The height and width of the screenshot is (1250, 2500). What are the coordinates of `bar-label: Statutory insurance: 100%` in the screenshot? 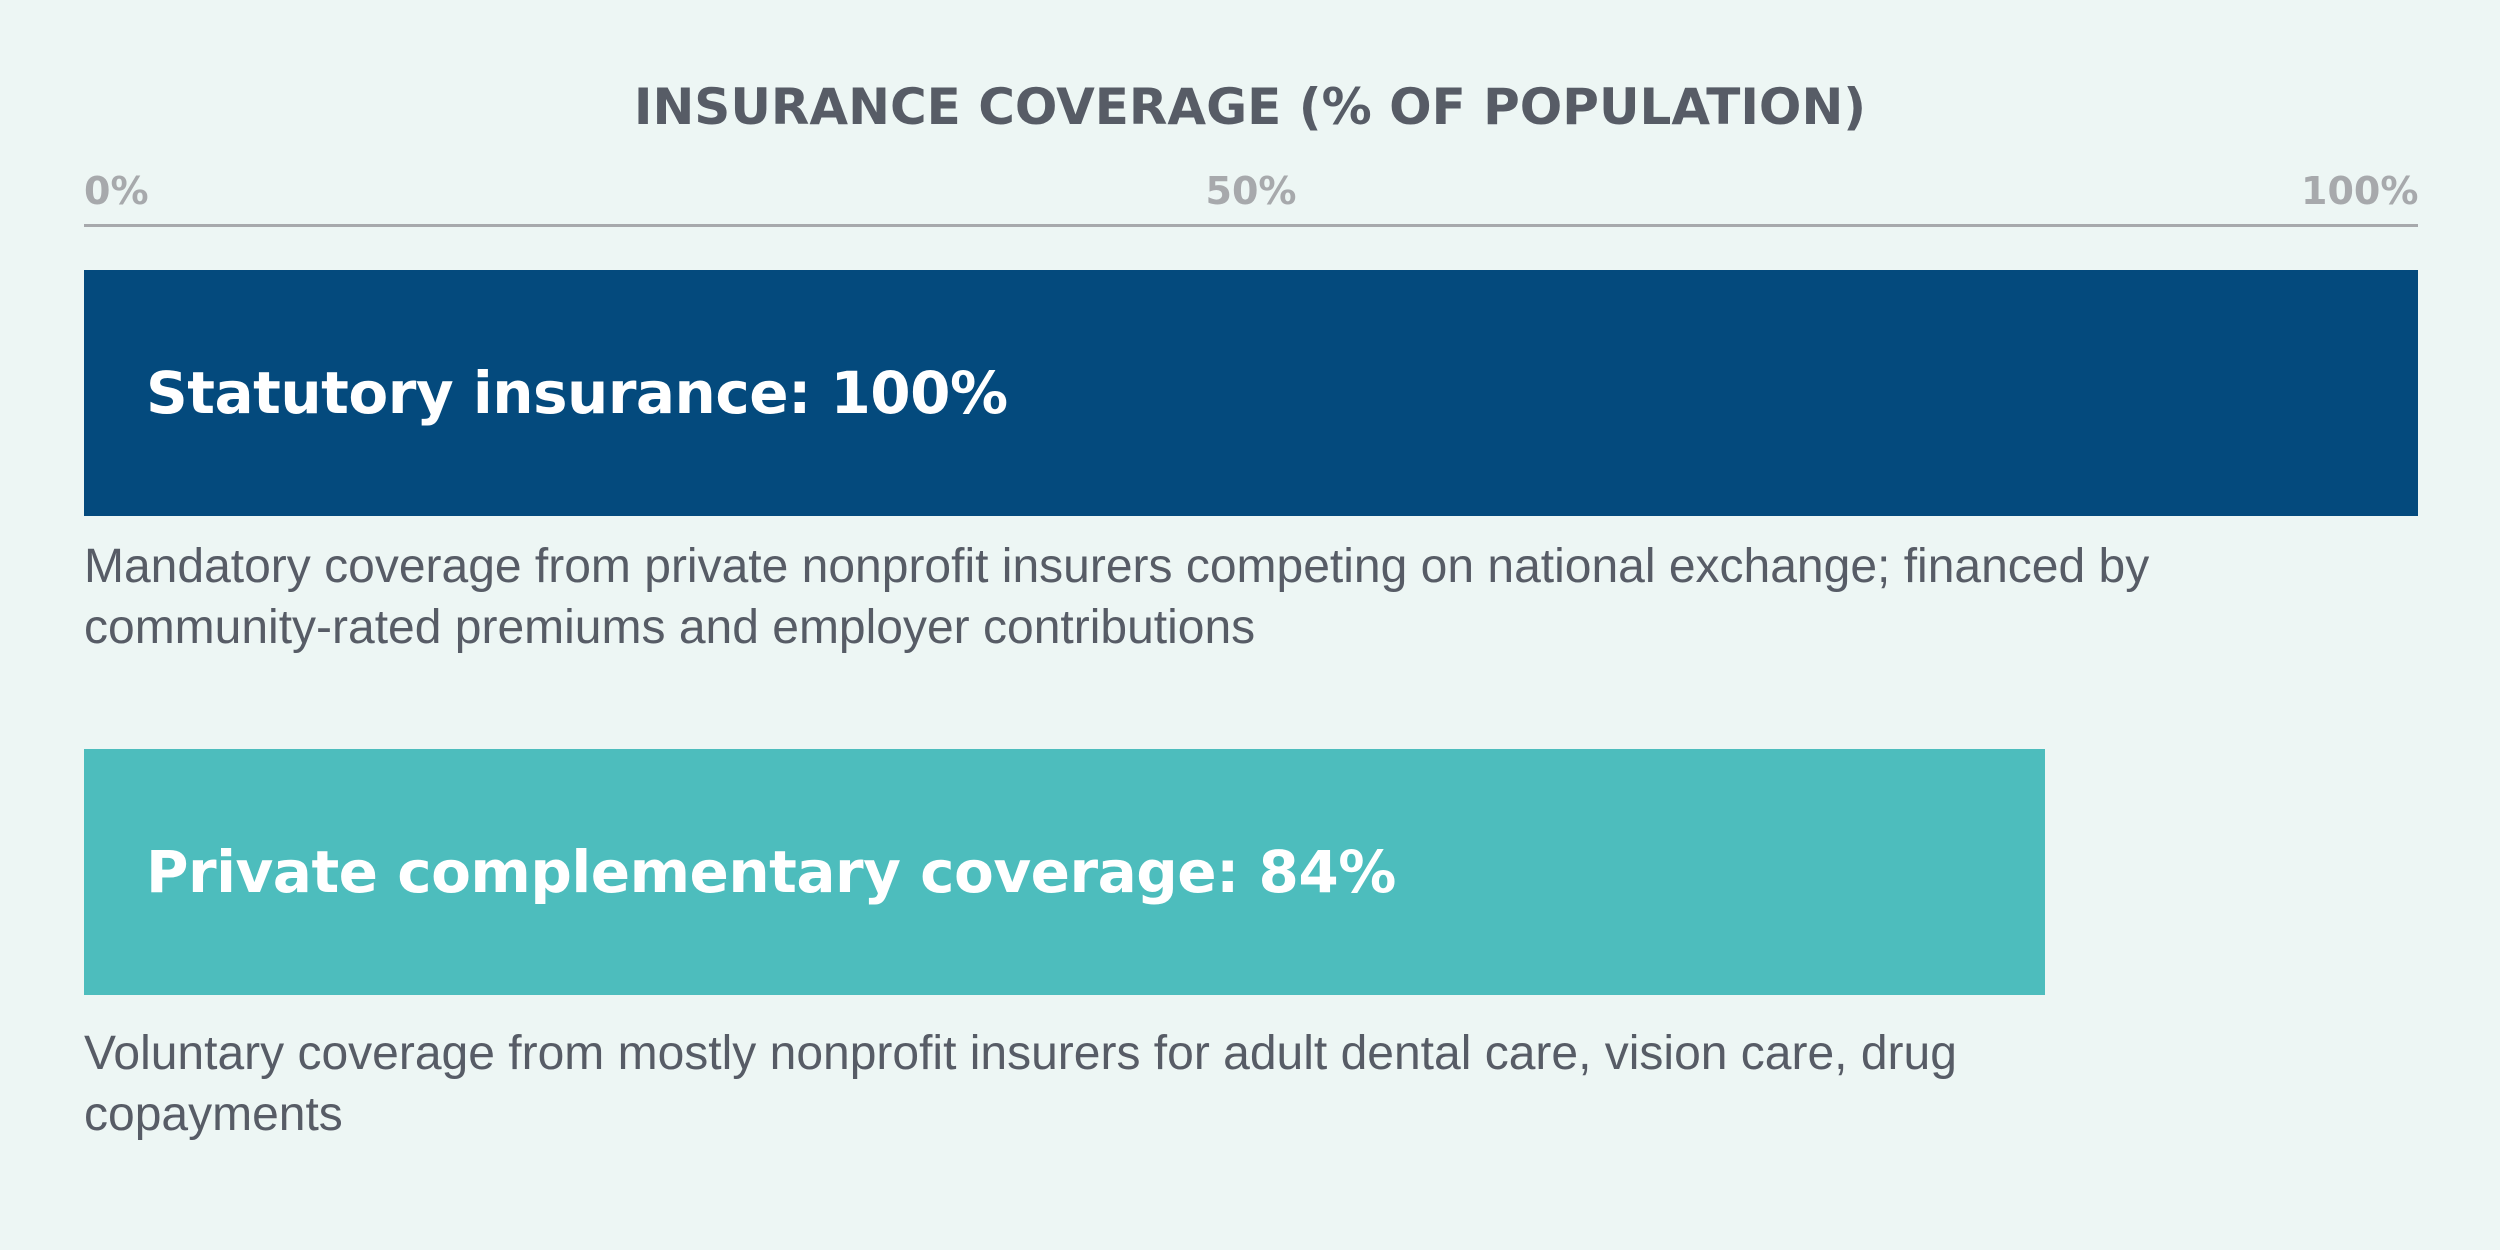 It's located at (577, 393).